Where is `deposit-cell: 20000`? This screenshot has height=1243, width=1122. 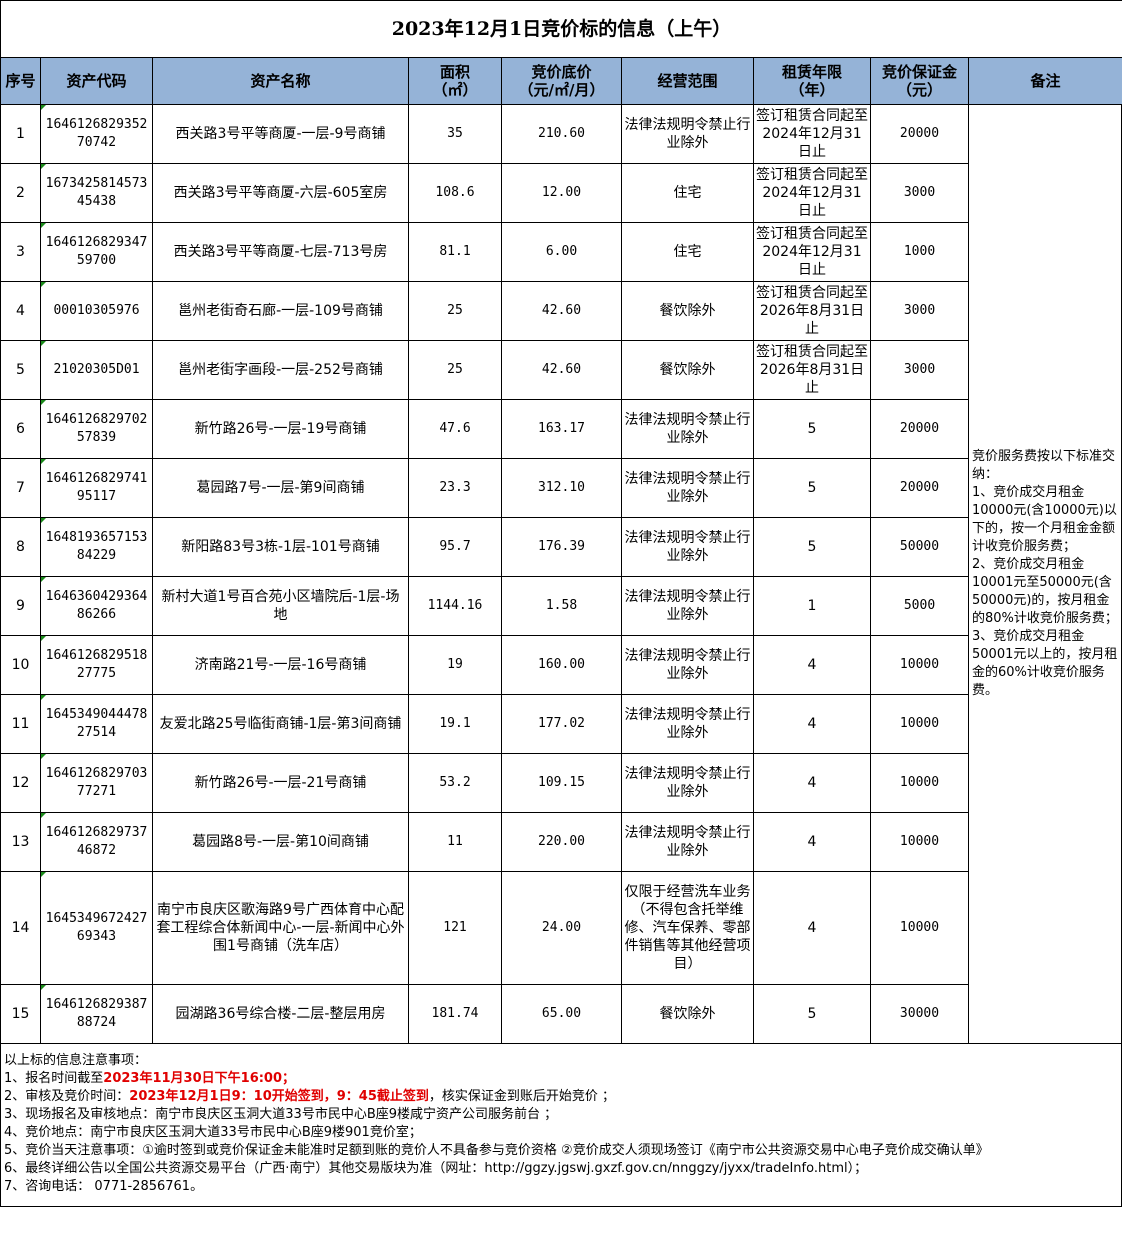 deposit-cell: 20000 is located at coordinates (919, 134).